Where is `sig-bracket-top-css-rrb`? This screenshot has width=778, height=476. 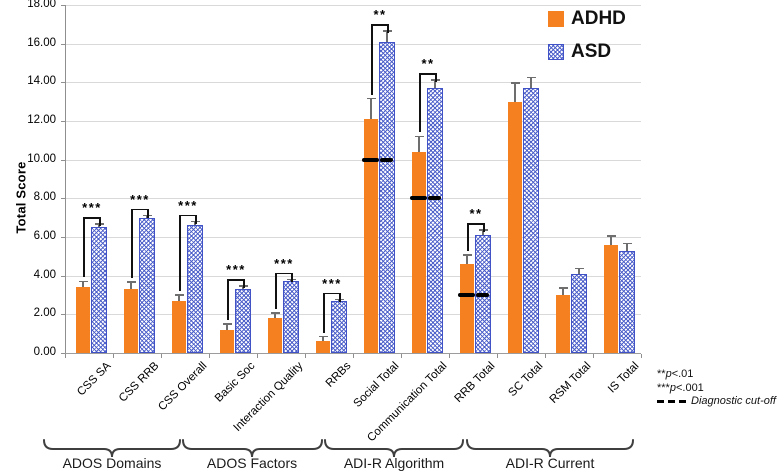 sig-bracket-top-css-rrb is located at coordinates (140, 209).